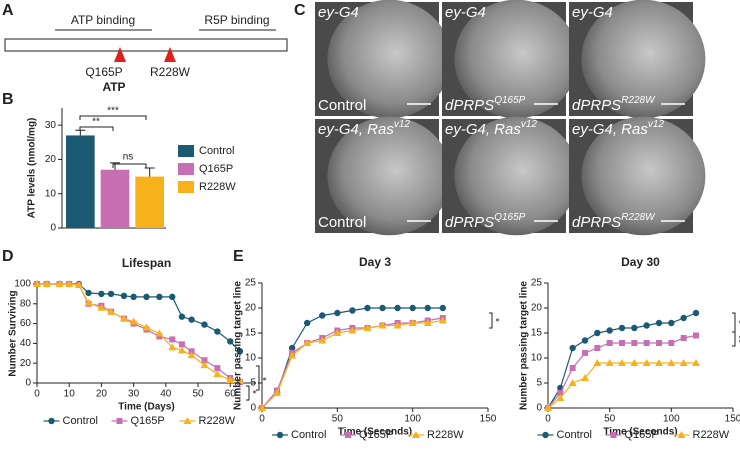  I want to click on domain-label: ATP binding, so click(103, 20).